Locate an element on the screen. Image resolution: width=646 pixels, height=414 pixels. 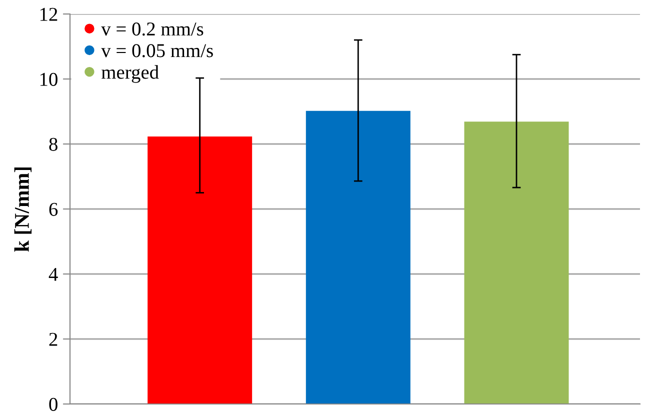
y-tick-label: 8 is located at coordinates (53, 144).